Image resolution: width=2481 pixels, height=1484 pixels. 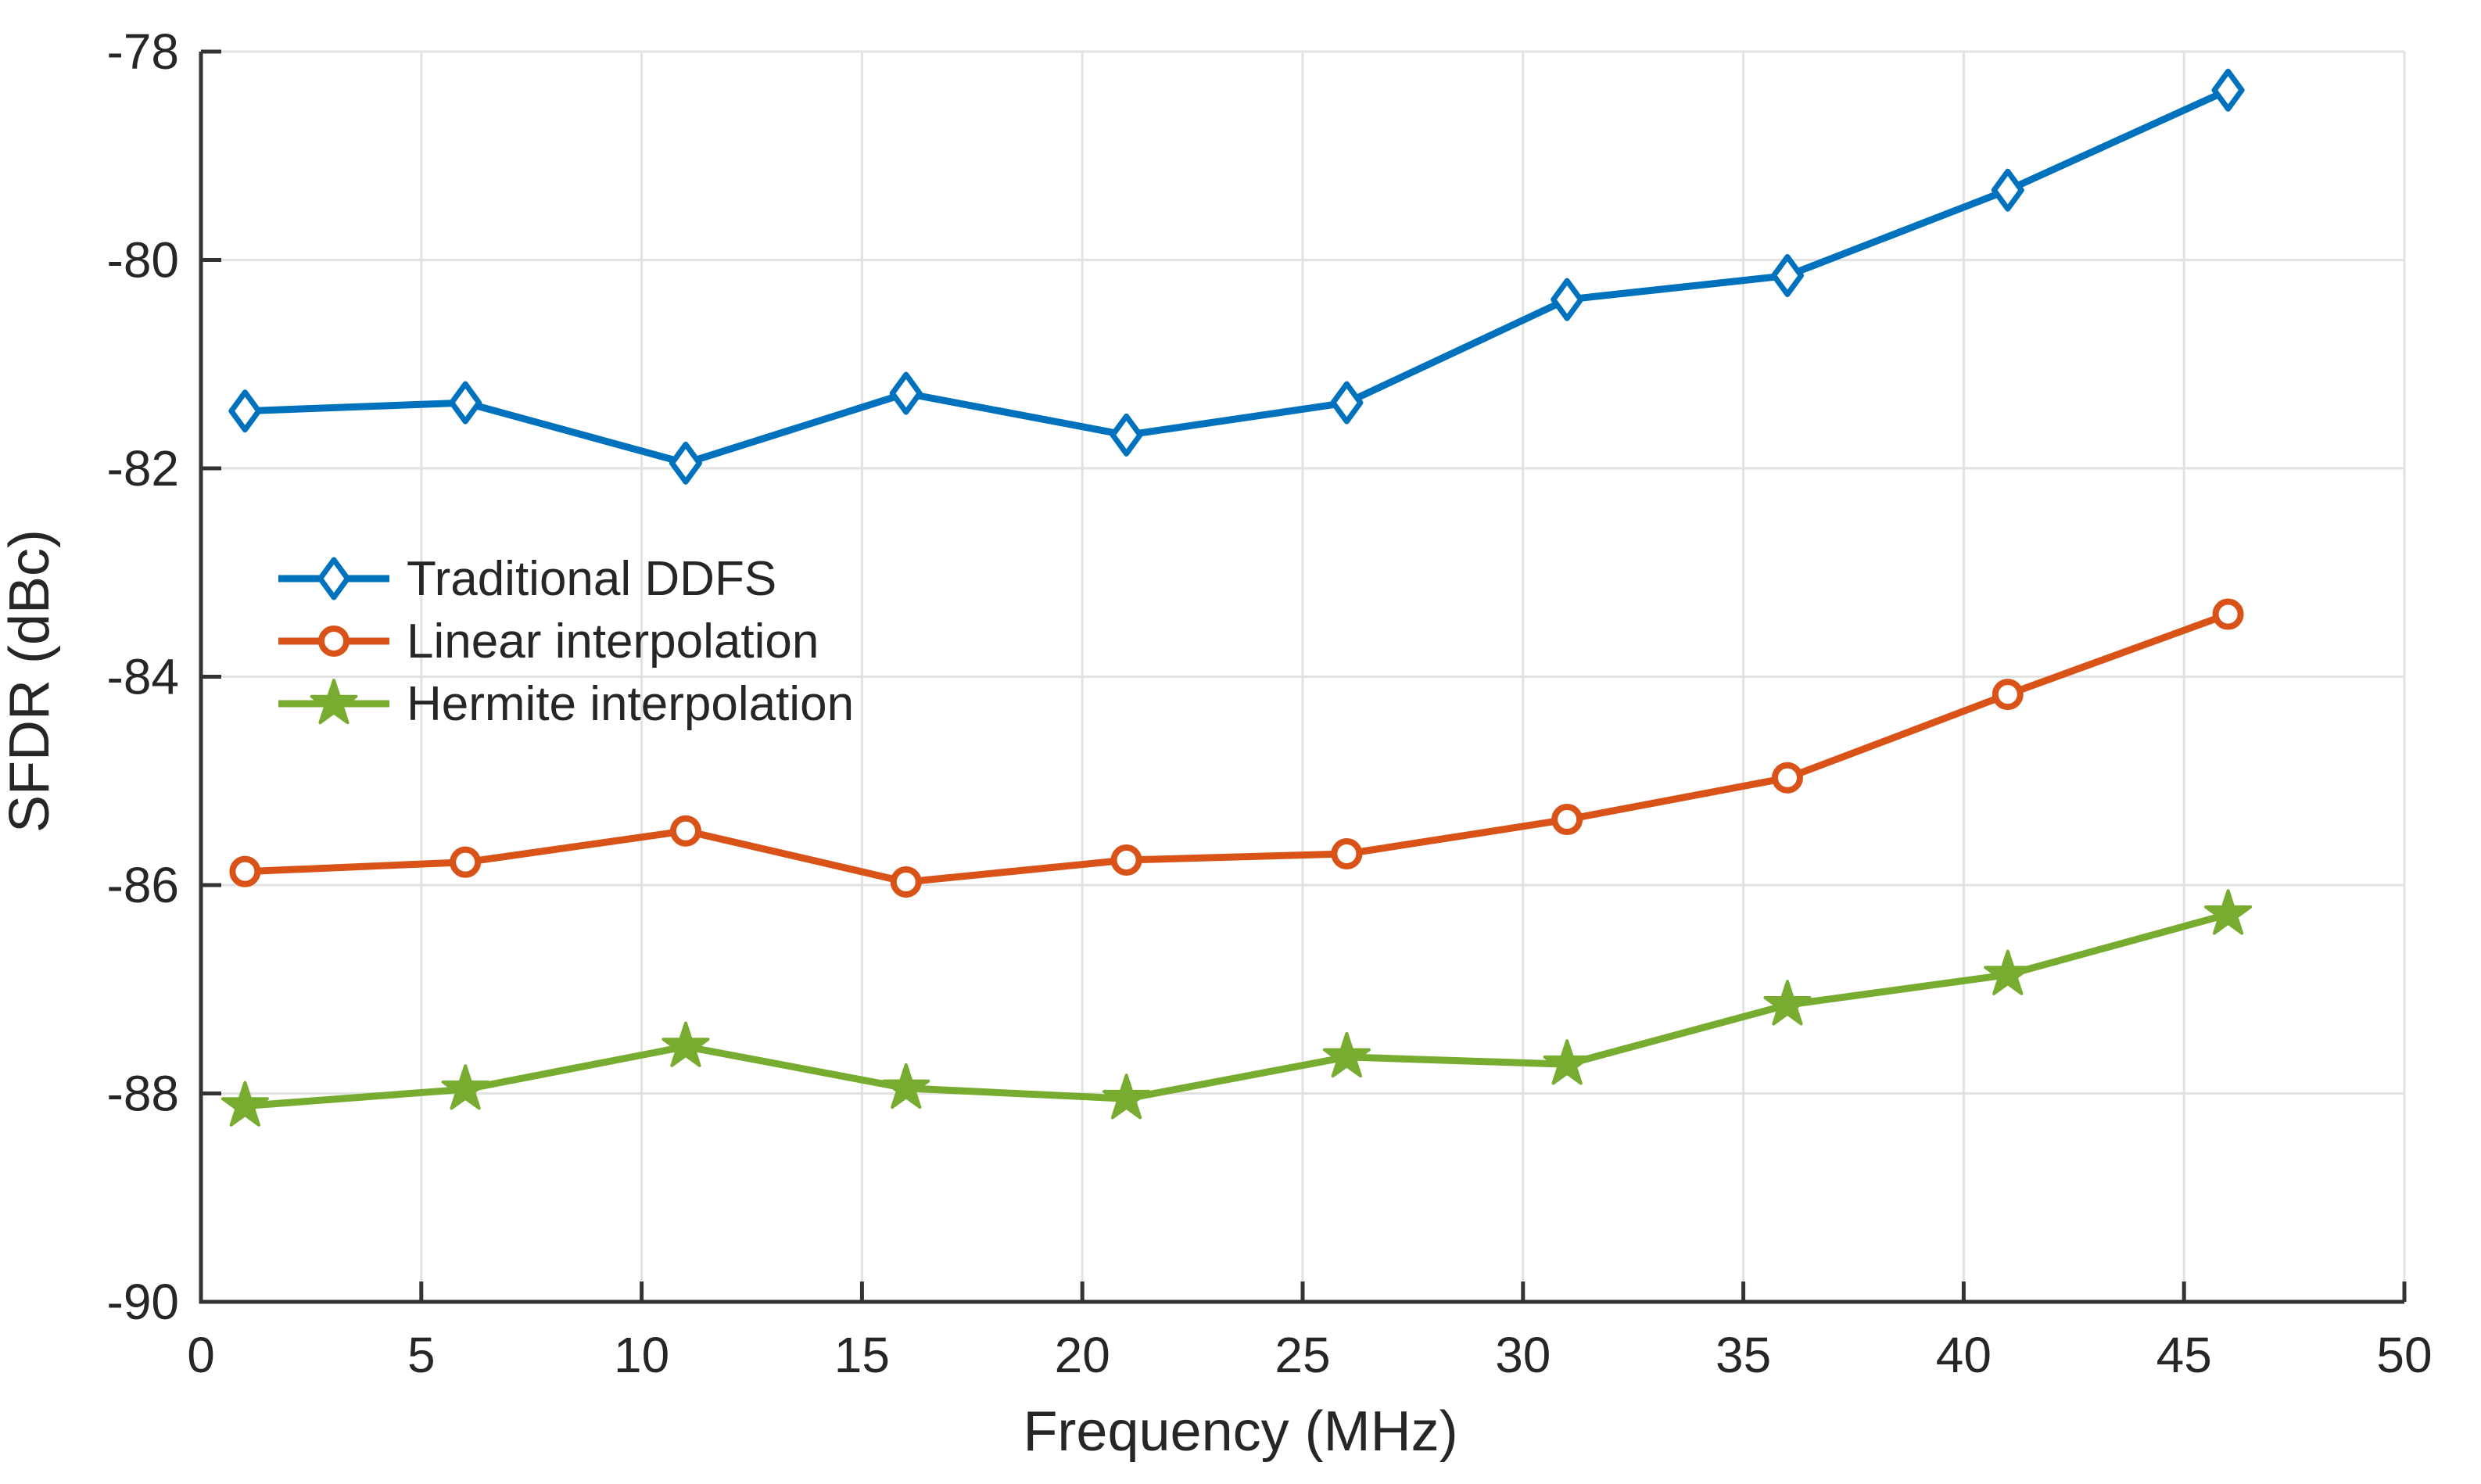 I want to click on svg-text: -82, so click(x=143, y=468).